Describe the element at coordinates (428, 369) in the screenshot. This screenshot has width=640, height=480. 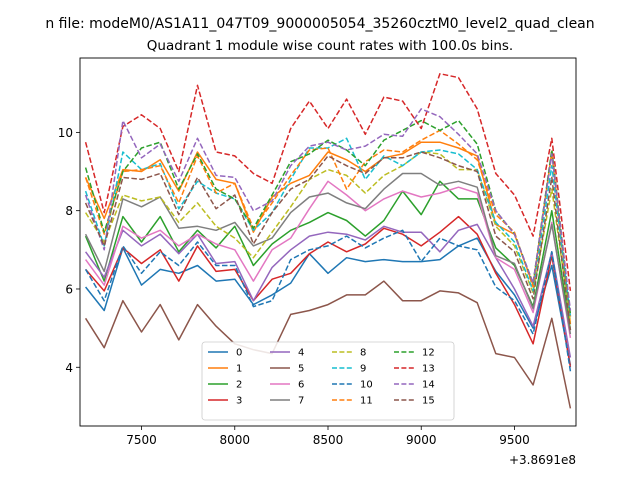
I see `legend-label-13: 13` at that location.